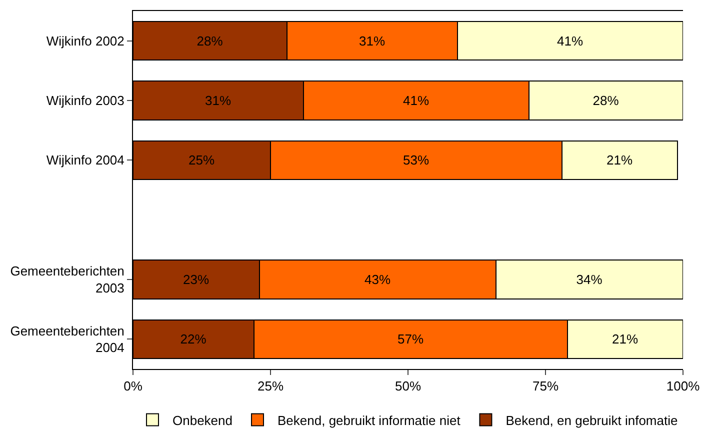  I want to click on data-label: 43%, so click(377, 279).